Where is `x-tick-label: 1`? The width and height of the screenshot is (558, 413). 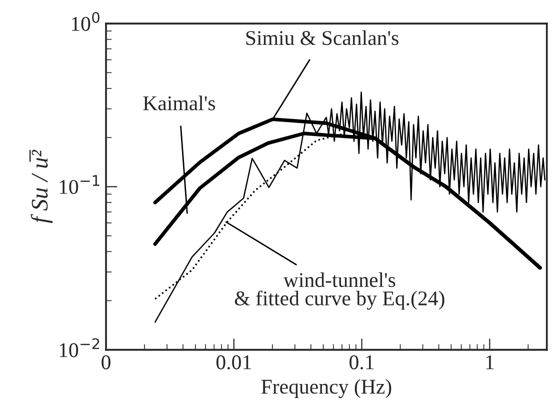 x-tick-label: 1 is located at coordinates (490, 362).